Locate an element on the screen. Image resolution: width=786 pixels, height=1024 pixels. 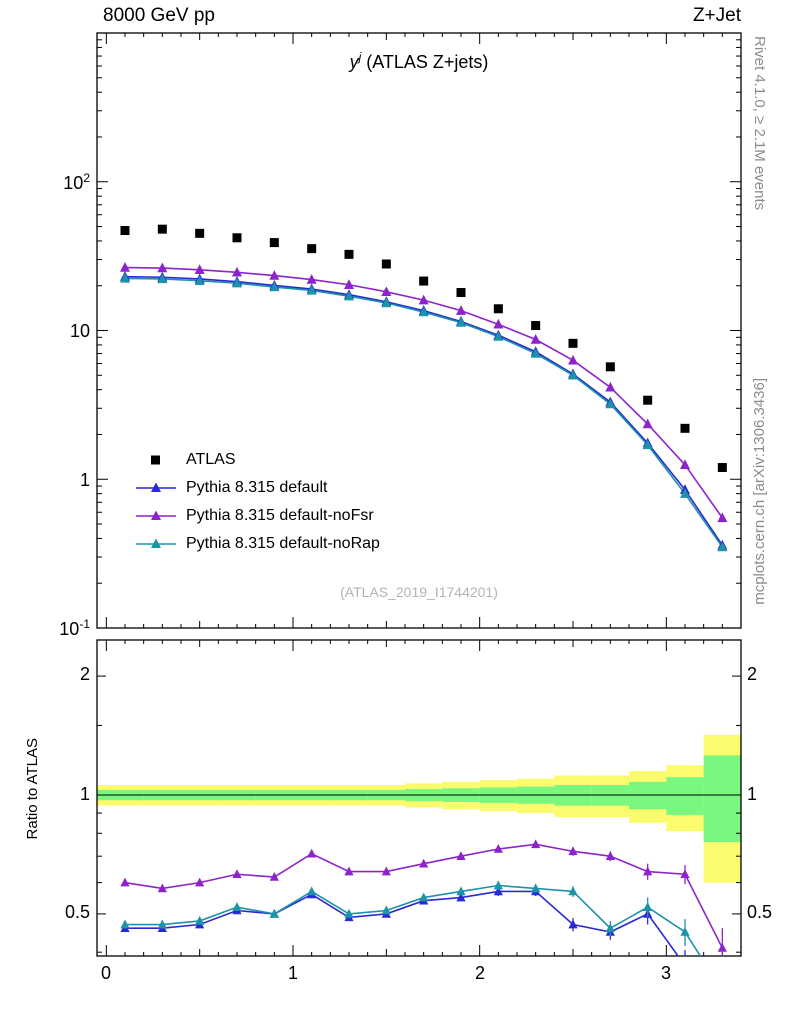
y-axis-tick-label: 10² is located at coordinates (76, 182).